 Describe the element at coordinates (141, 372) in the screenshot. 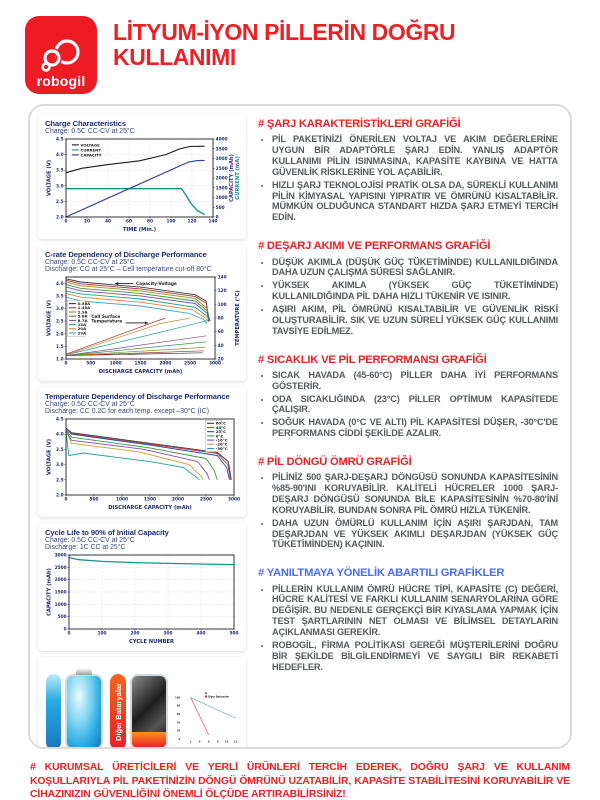

I see `svg-text: DISCHARGE CAPACITY (mAh)` at that location.